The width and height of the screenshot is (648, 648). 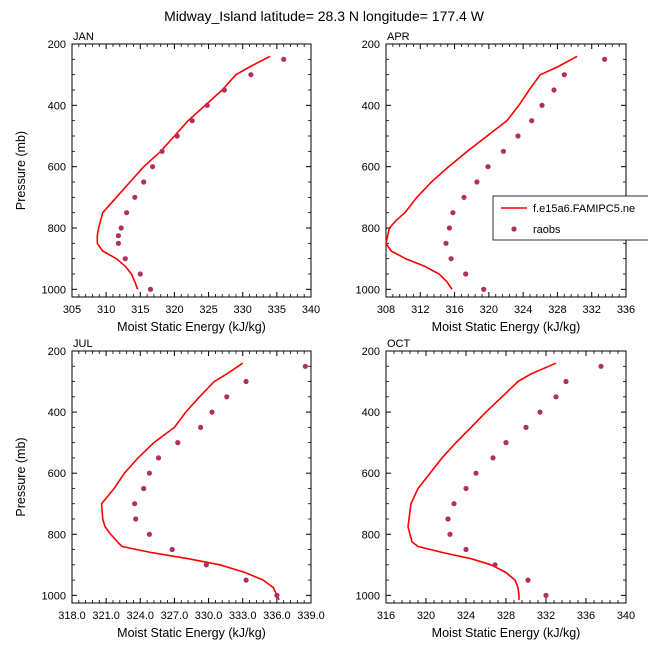 What do you see at coordinates (277, 310) in the screenshot?
I see `x-tick-label: 335` at bounding box center [277, 310].